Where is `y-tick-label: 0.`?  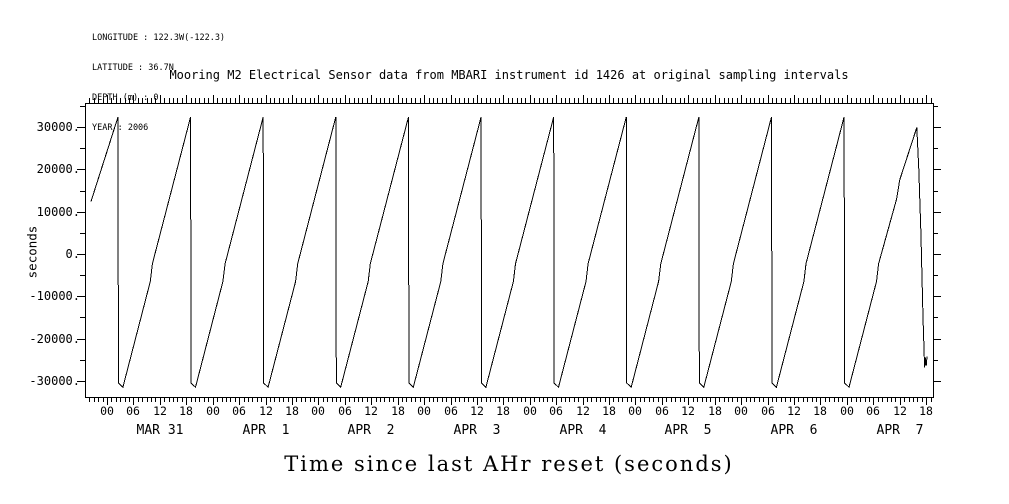
y-tick-label: 0. is located at coordinates (72, 254).